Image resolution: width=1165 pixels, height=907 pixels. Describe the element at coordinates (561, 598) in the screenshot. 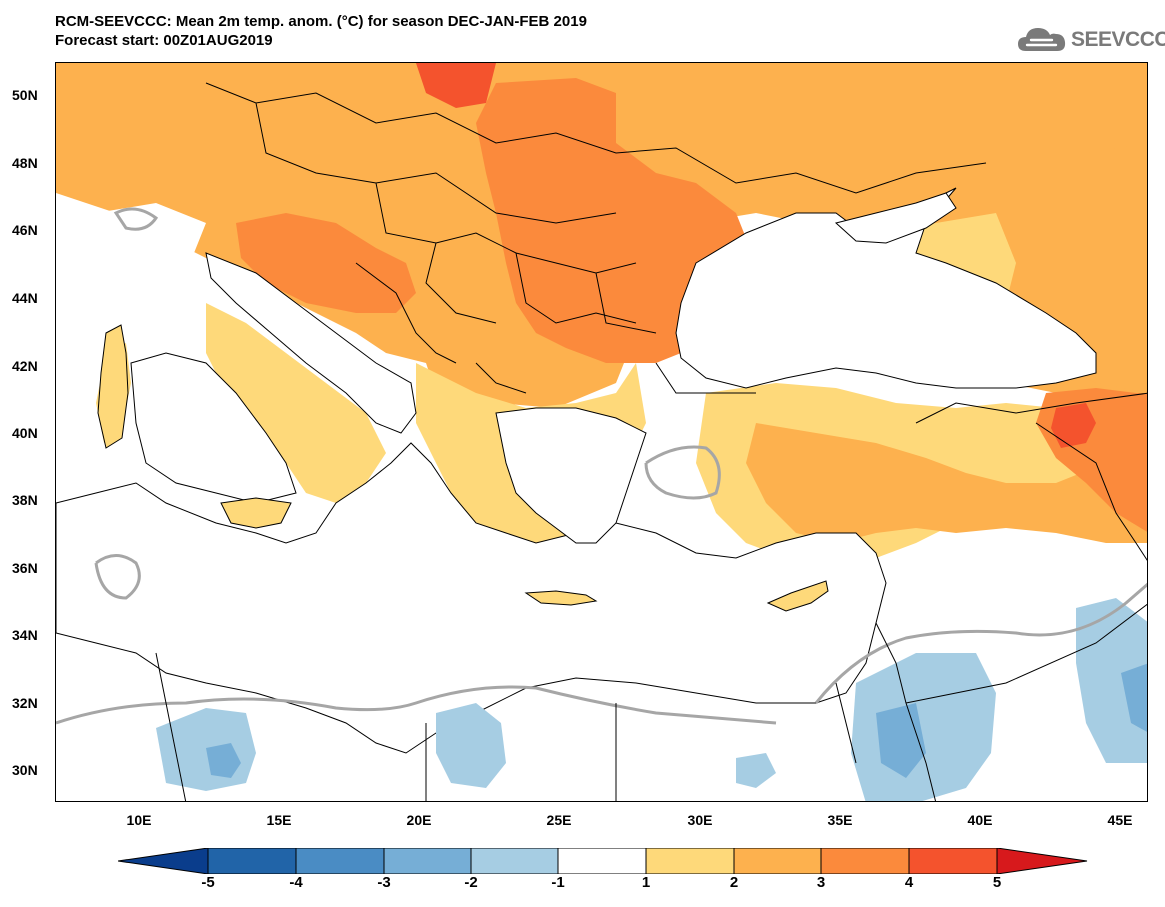

I see `crete-island` at that location.